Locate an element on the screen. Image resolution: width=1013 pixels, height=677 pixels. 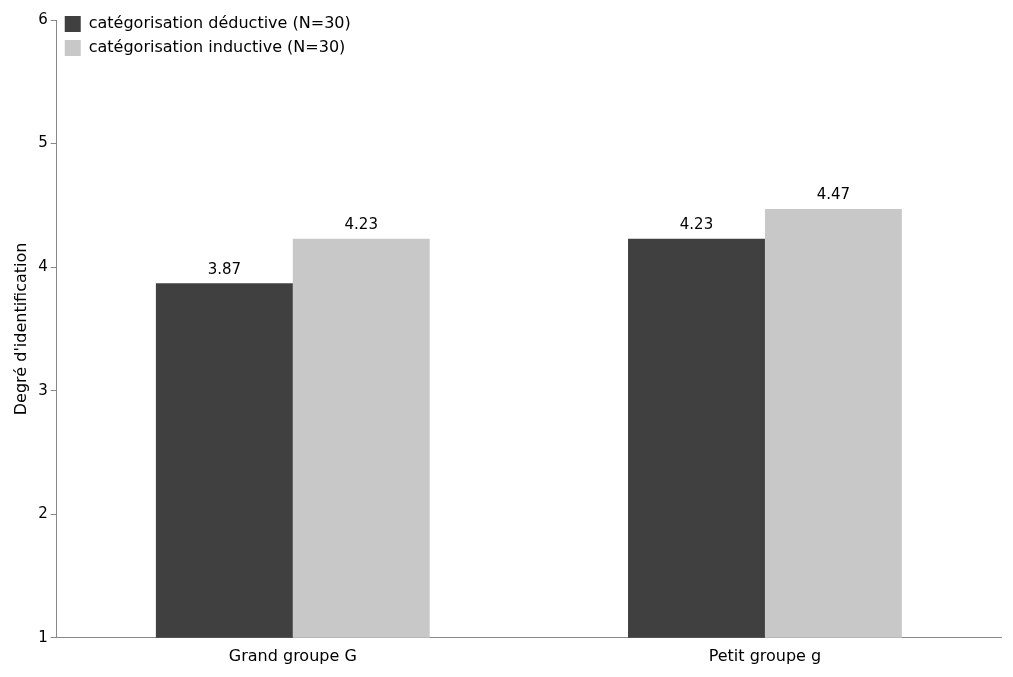
y-axis-title: Degré d'identification is located at coordinates (20, 329).